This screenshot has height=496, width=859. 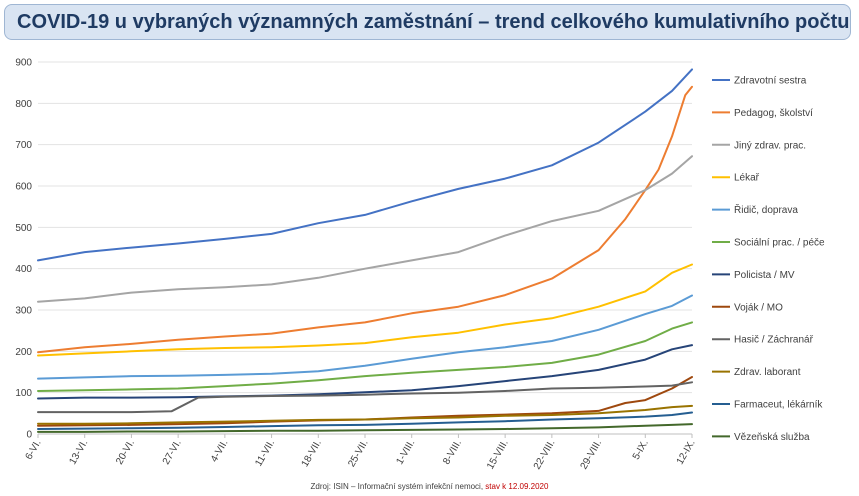 I want to click on legend-label: Zdrav. laborant, so click(x=767, y=372).